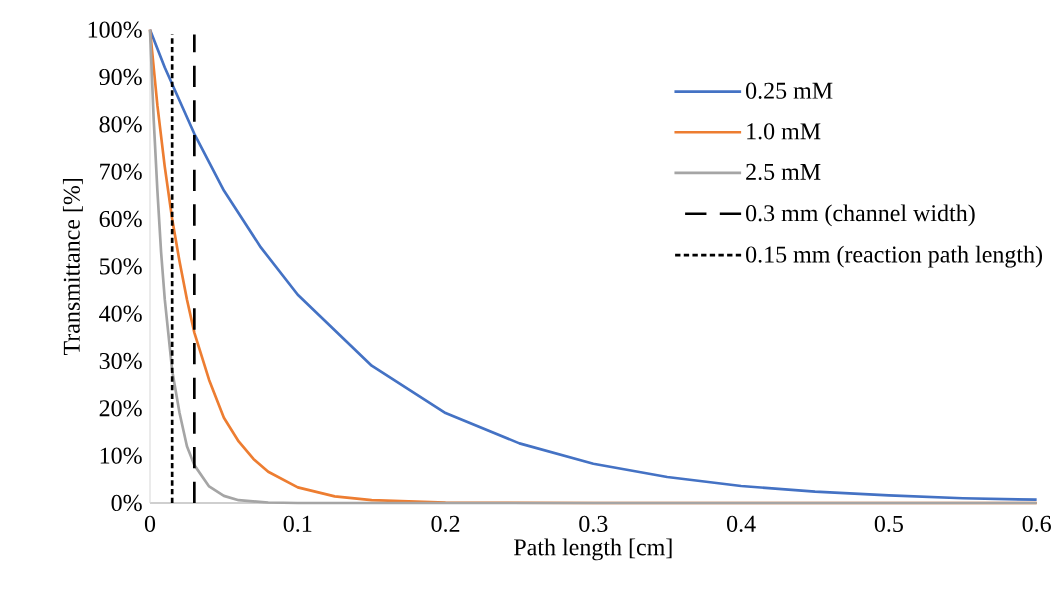 This screenshot has height=601, width=1057. What do you see at coordinates (120, 361) in the screenshot?
I see `y-tick-label: 30%` at bounding box center [120, 361].